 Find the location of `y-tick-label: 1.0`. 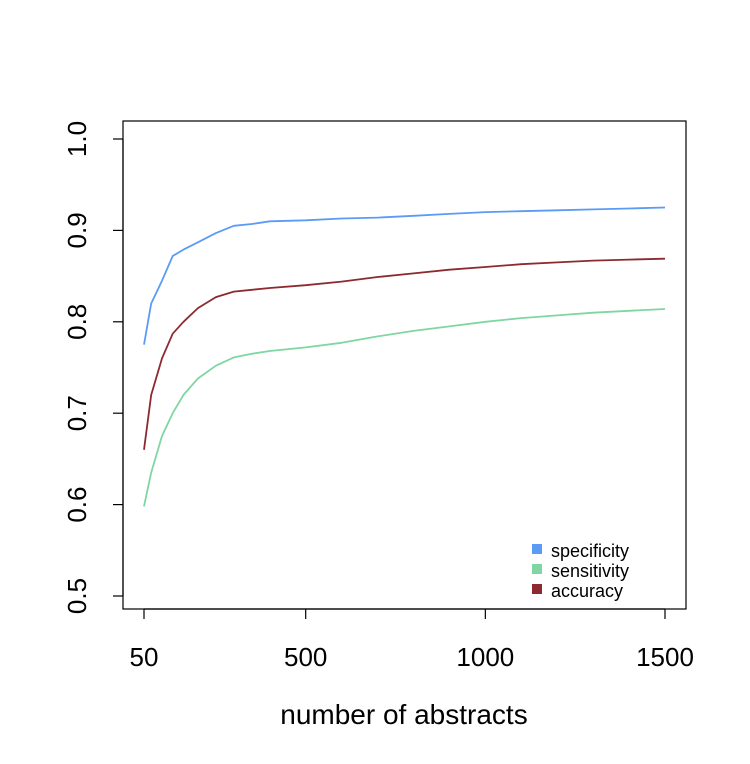

y-tick-label: 1.0 is located at coordinates (77, 139).